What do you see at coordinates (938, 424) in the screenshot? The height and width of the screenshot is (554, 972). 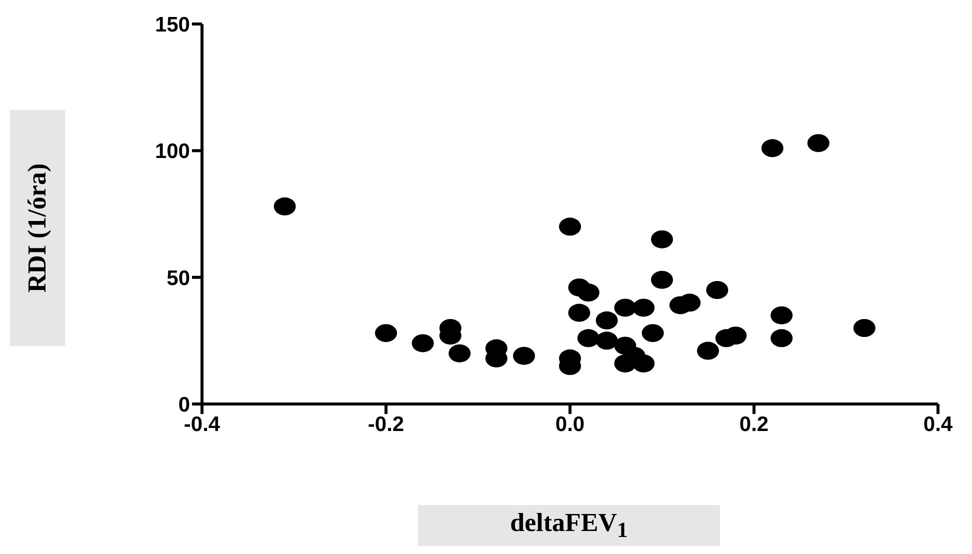 I see `x-tick-label: 0.4` at bounding box center [938, 424].